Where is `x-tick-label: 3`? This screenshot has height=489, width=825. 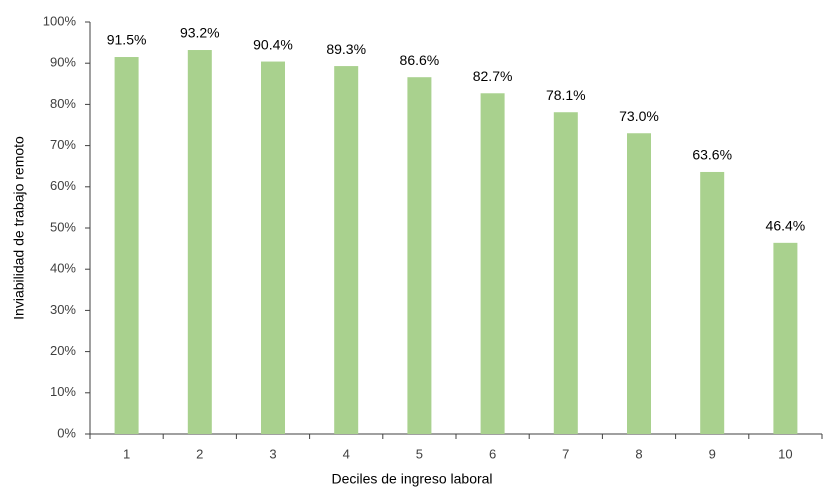 x-tick-label: 3 is located at coordinates (272, 453).